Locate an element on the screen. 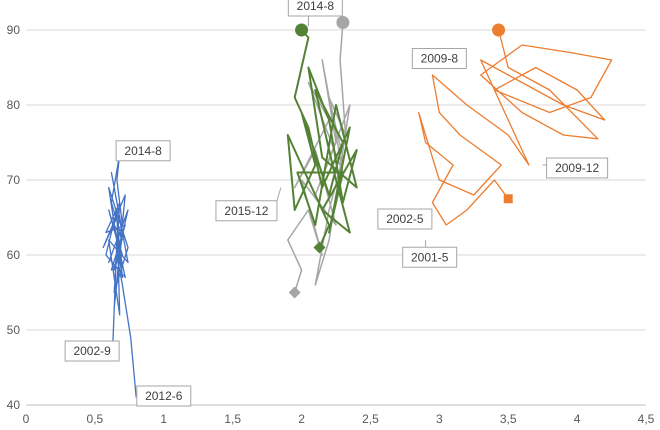 This screenshot has width=660, height=430. x-tick-label: 1 is located at coordinates (163, 419).